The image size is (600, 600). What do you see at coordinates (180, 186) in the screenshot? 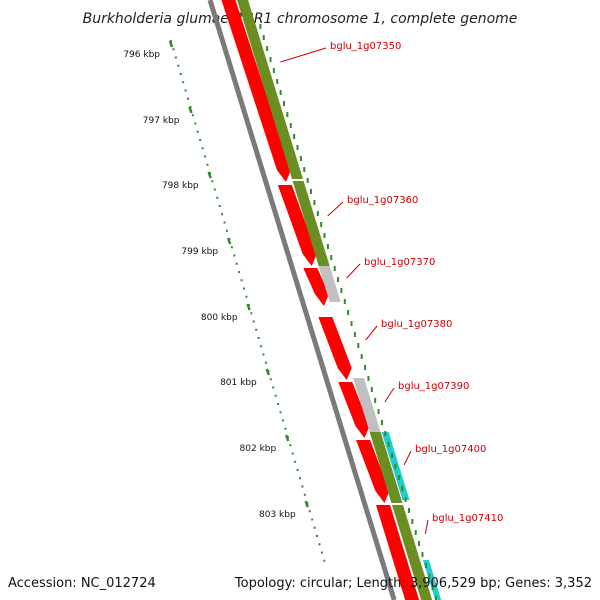
I see `tick-label: 798 kbp` at bounding box center [180, 186].